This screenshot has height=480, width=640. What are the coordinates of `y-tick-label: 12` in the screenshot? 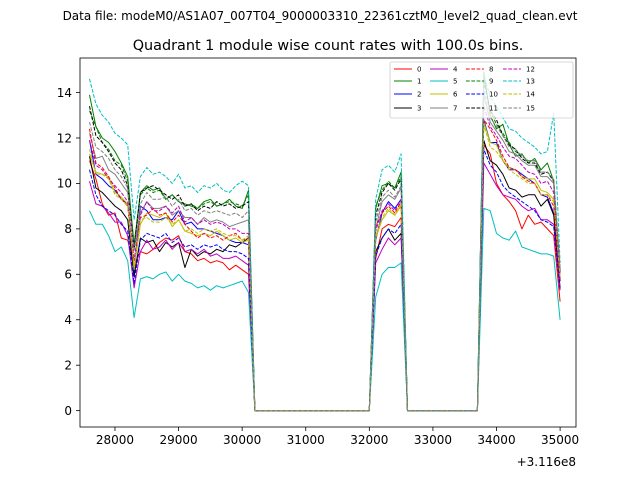 It's located at (64, 138).